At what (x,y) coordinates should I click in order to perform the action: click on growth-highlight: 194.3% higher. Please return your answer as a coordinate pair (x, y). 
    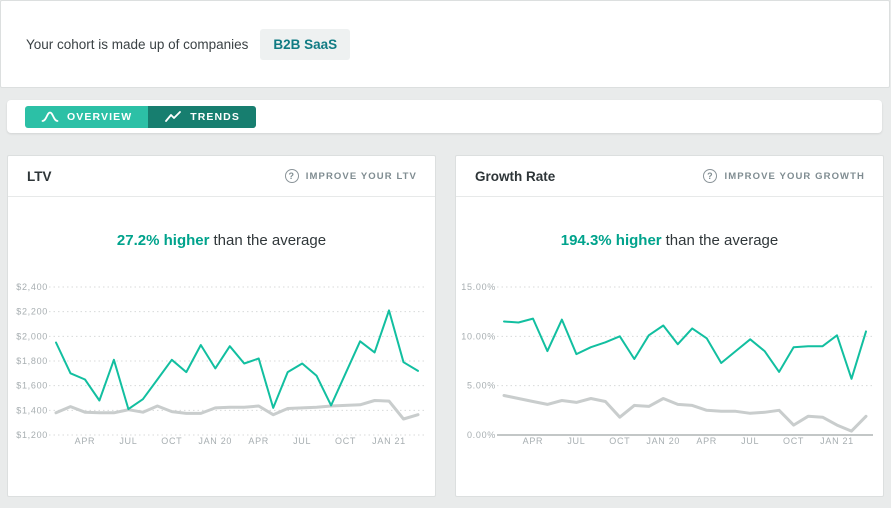
    Looking at the image, I should click on (611, 240).